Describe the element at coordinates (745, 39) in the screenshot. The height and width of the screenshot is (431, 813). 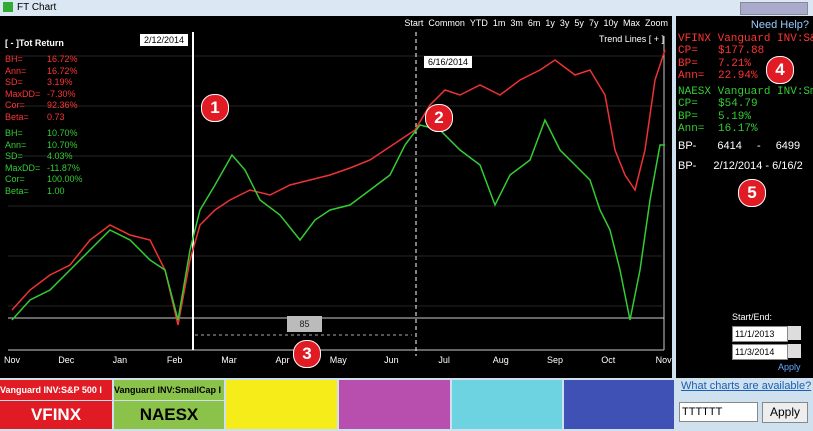
I see `fund1-name: VFINX Vanguard INV:S&P` at that location.